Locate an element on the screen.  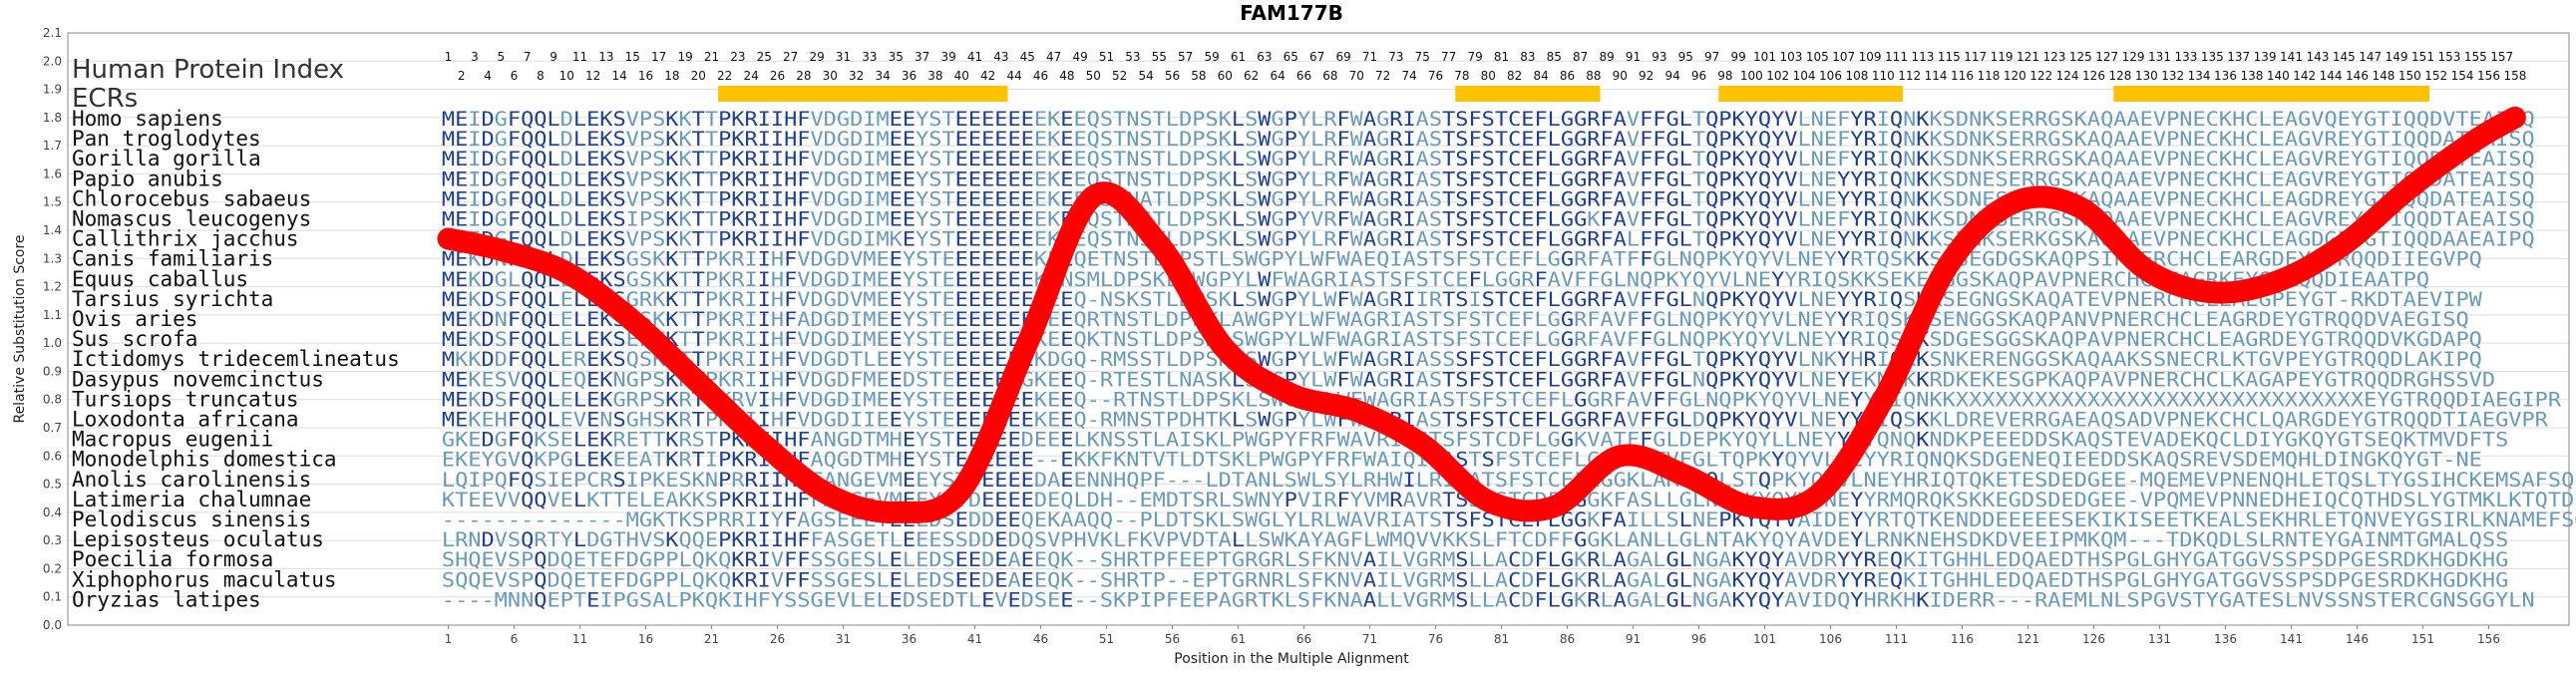
position-label: 36 is located at coordinates (909, 76).